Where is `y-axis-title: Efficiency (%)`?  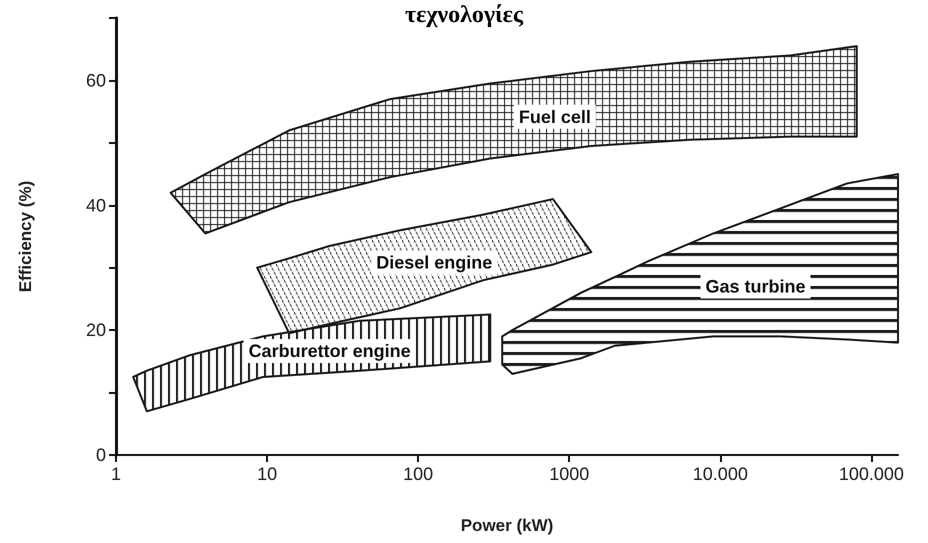
y-axis-title: Efficiency (%) is located at coordinates (25, 236).